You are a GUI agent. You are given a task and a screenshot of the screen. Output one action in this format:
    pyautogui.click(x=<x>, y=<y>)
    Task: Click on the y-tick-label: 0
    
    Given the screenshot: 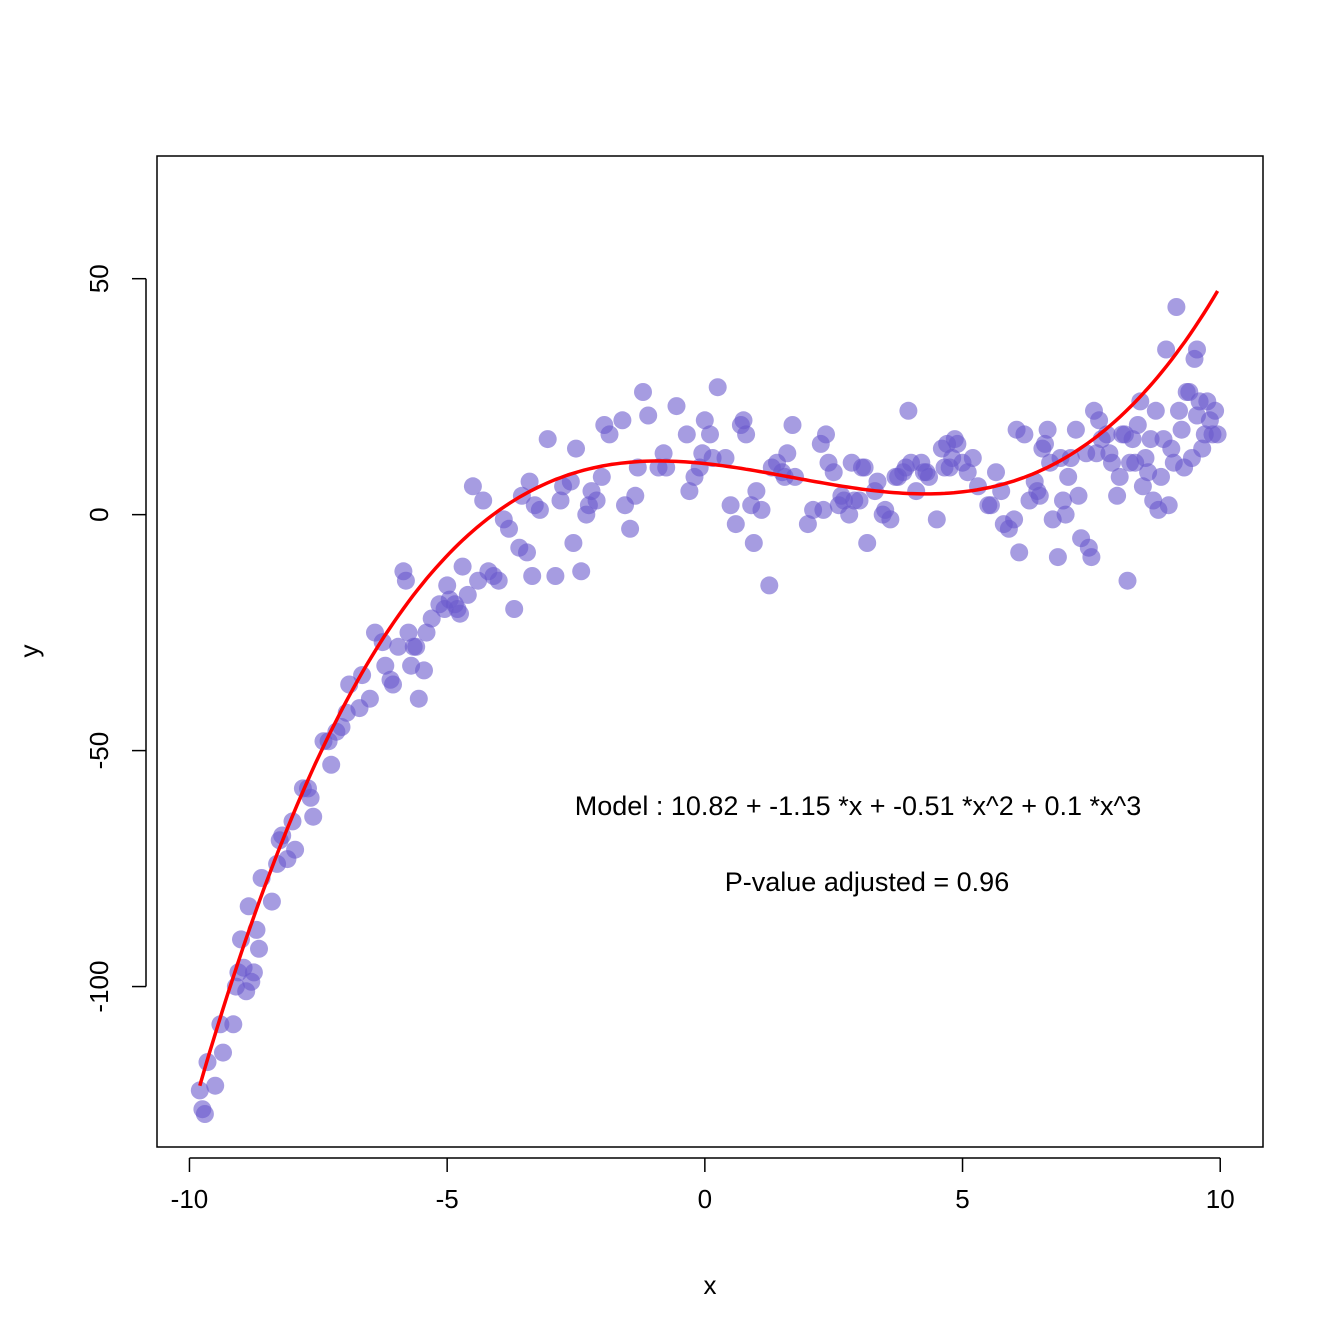 What is the action you would take?
    pyautogui.click(x=99, y=514)
    